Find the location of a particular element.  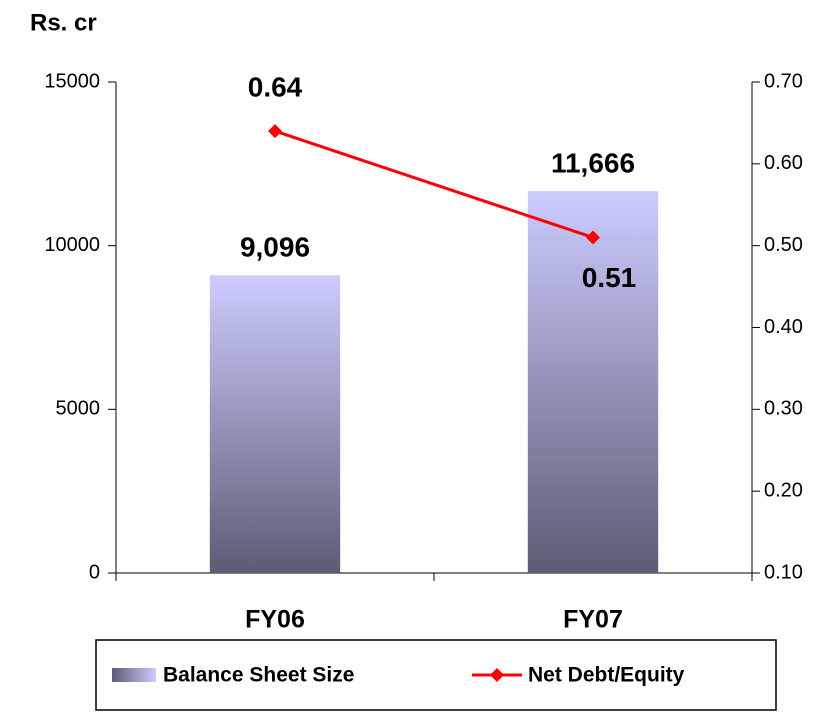

legend-swatch is located at coordinates (134, 675).